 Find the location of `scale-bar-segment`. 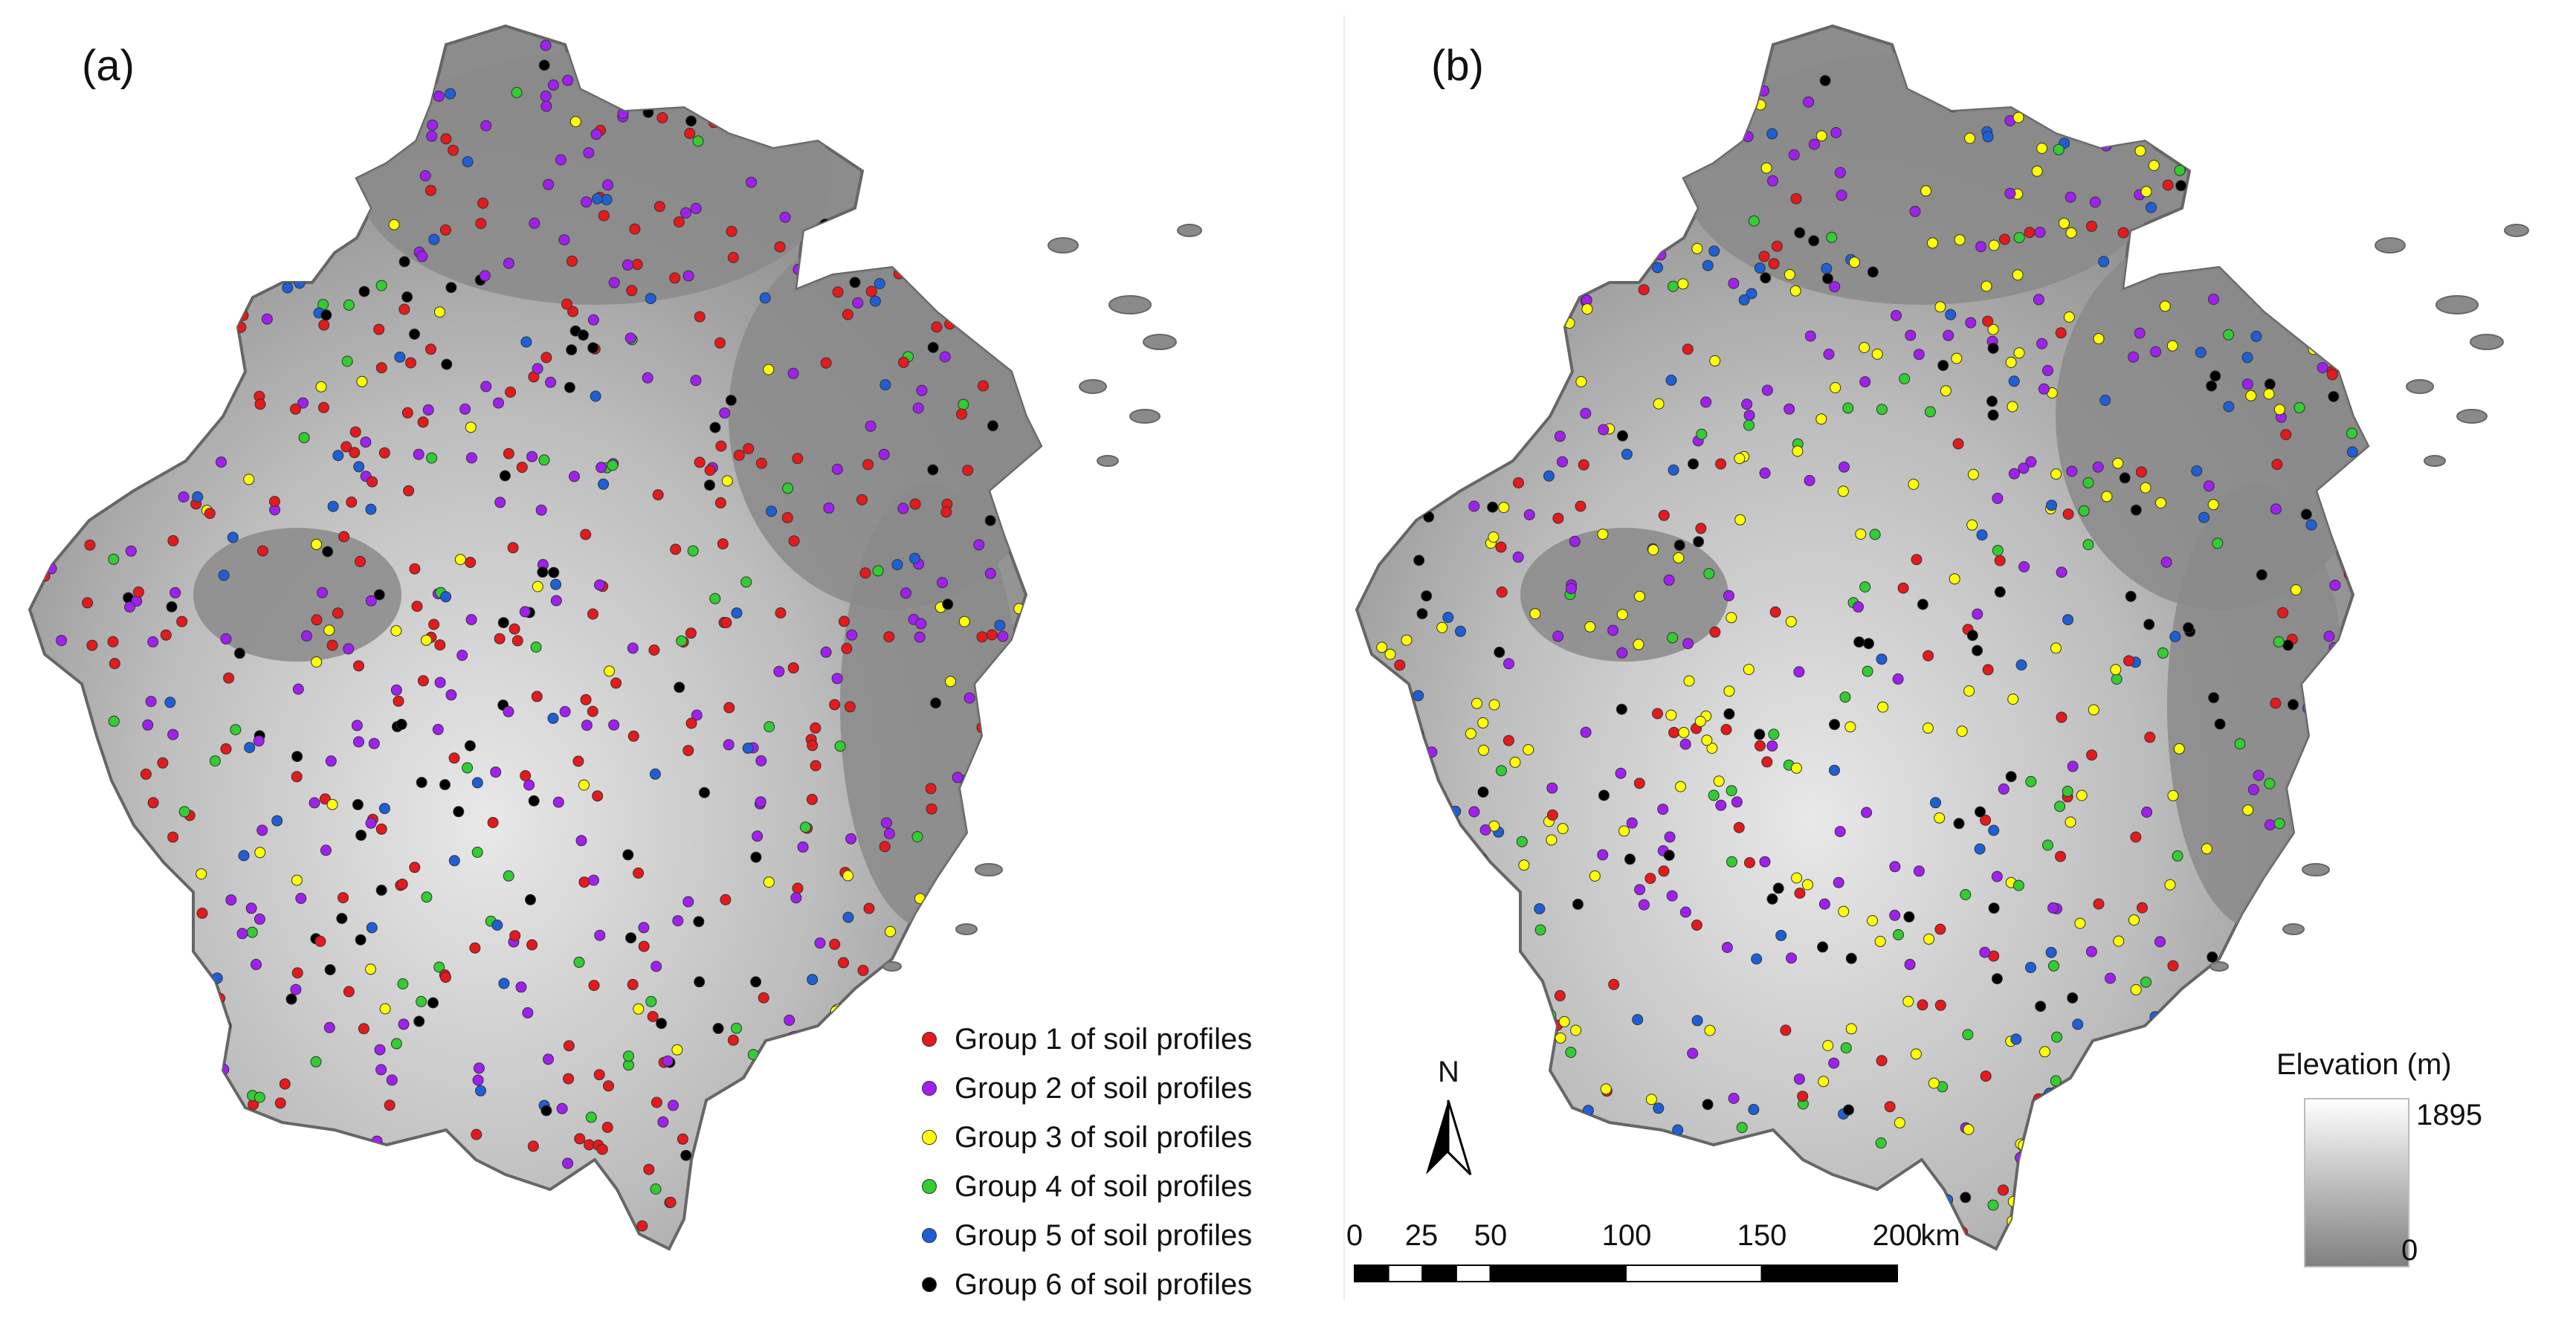

scale-bar-segment is located at coordinates (1439, 1273).